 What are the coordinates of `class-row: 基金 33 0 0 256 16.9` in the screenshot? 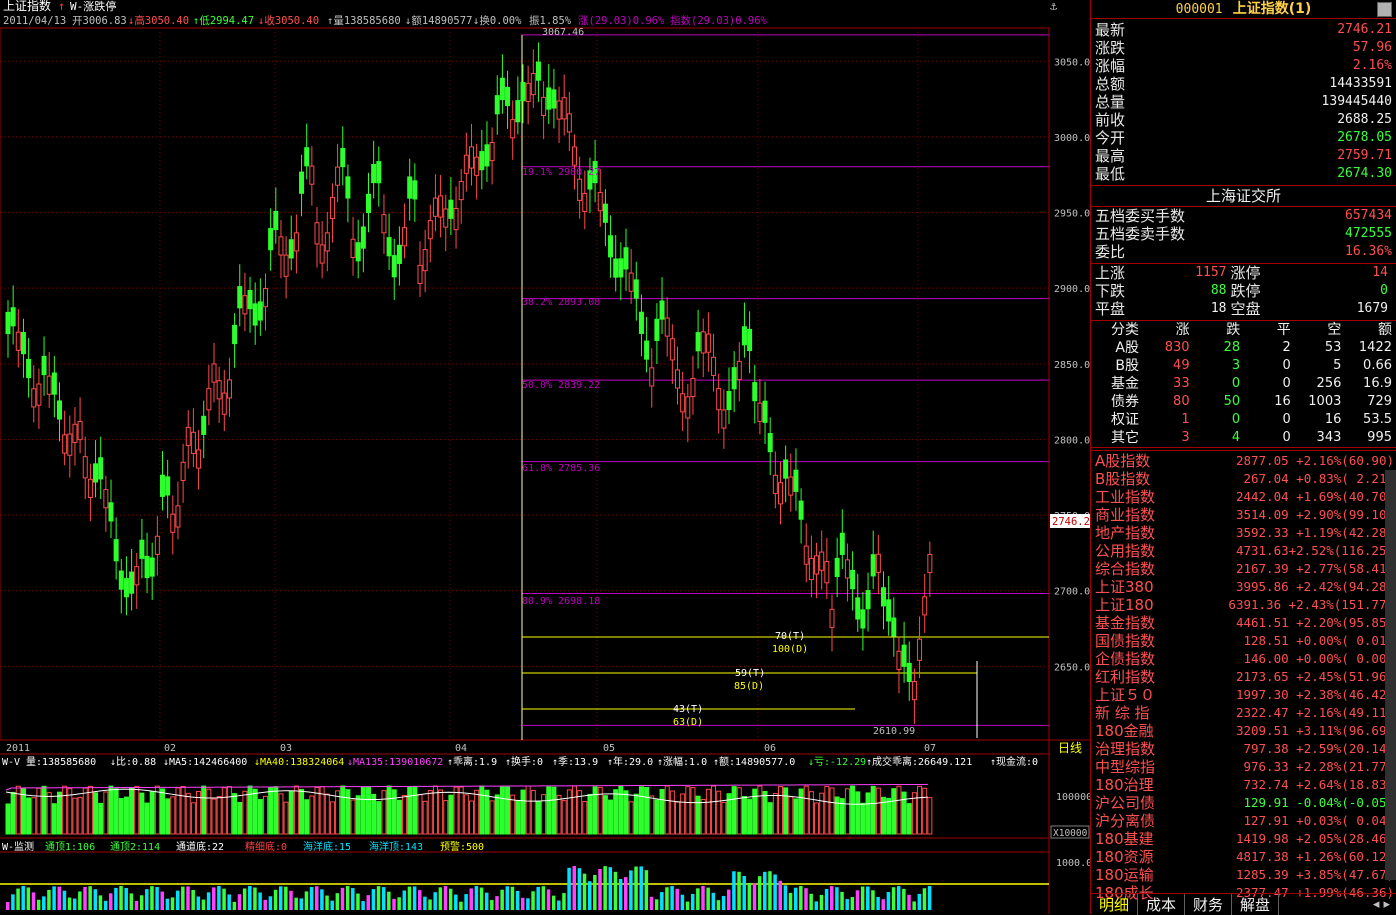 It's located at (1243, 384).